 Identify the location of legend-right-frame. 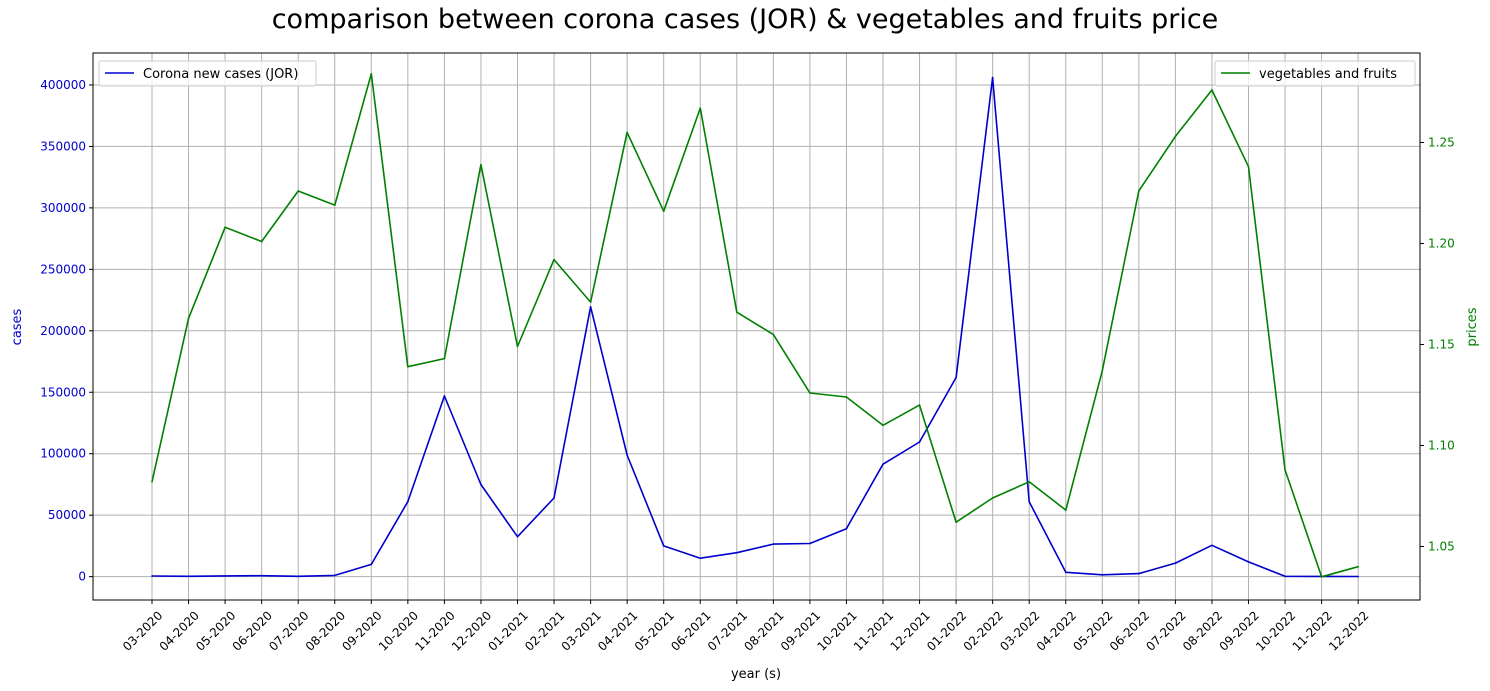
(1315, 73).